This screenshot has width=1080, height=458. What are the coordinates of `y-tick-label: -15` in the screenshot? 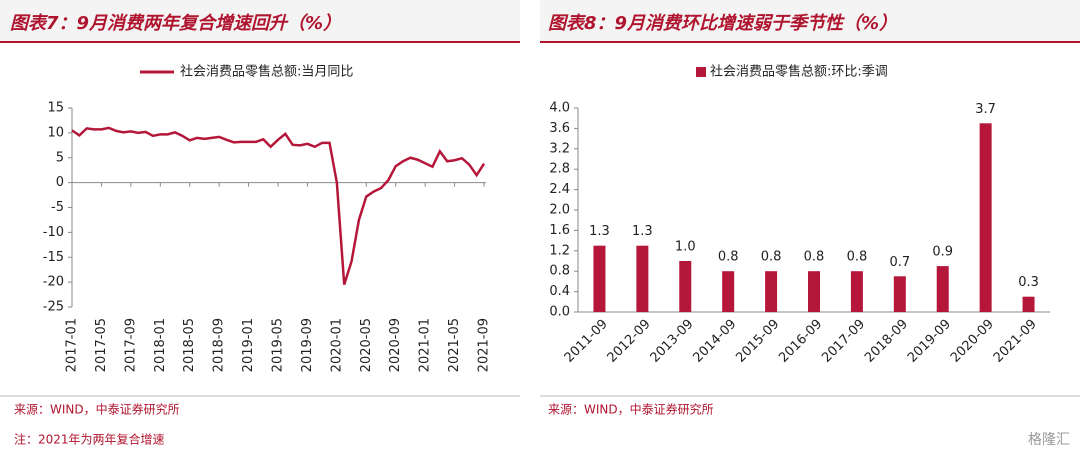 It's located at (53, 257).